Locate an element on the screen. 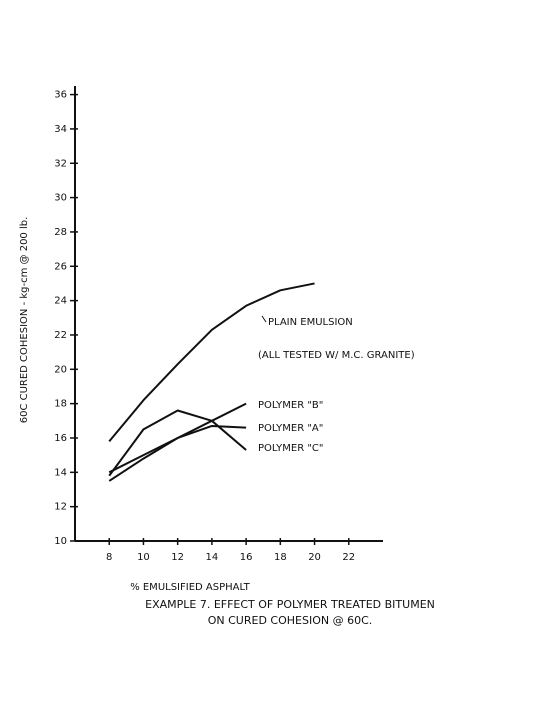  y-tick-label: 32 is located at coordinates (60, 163).